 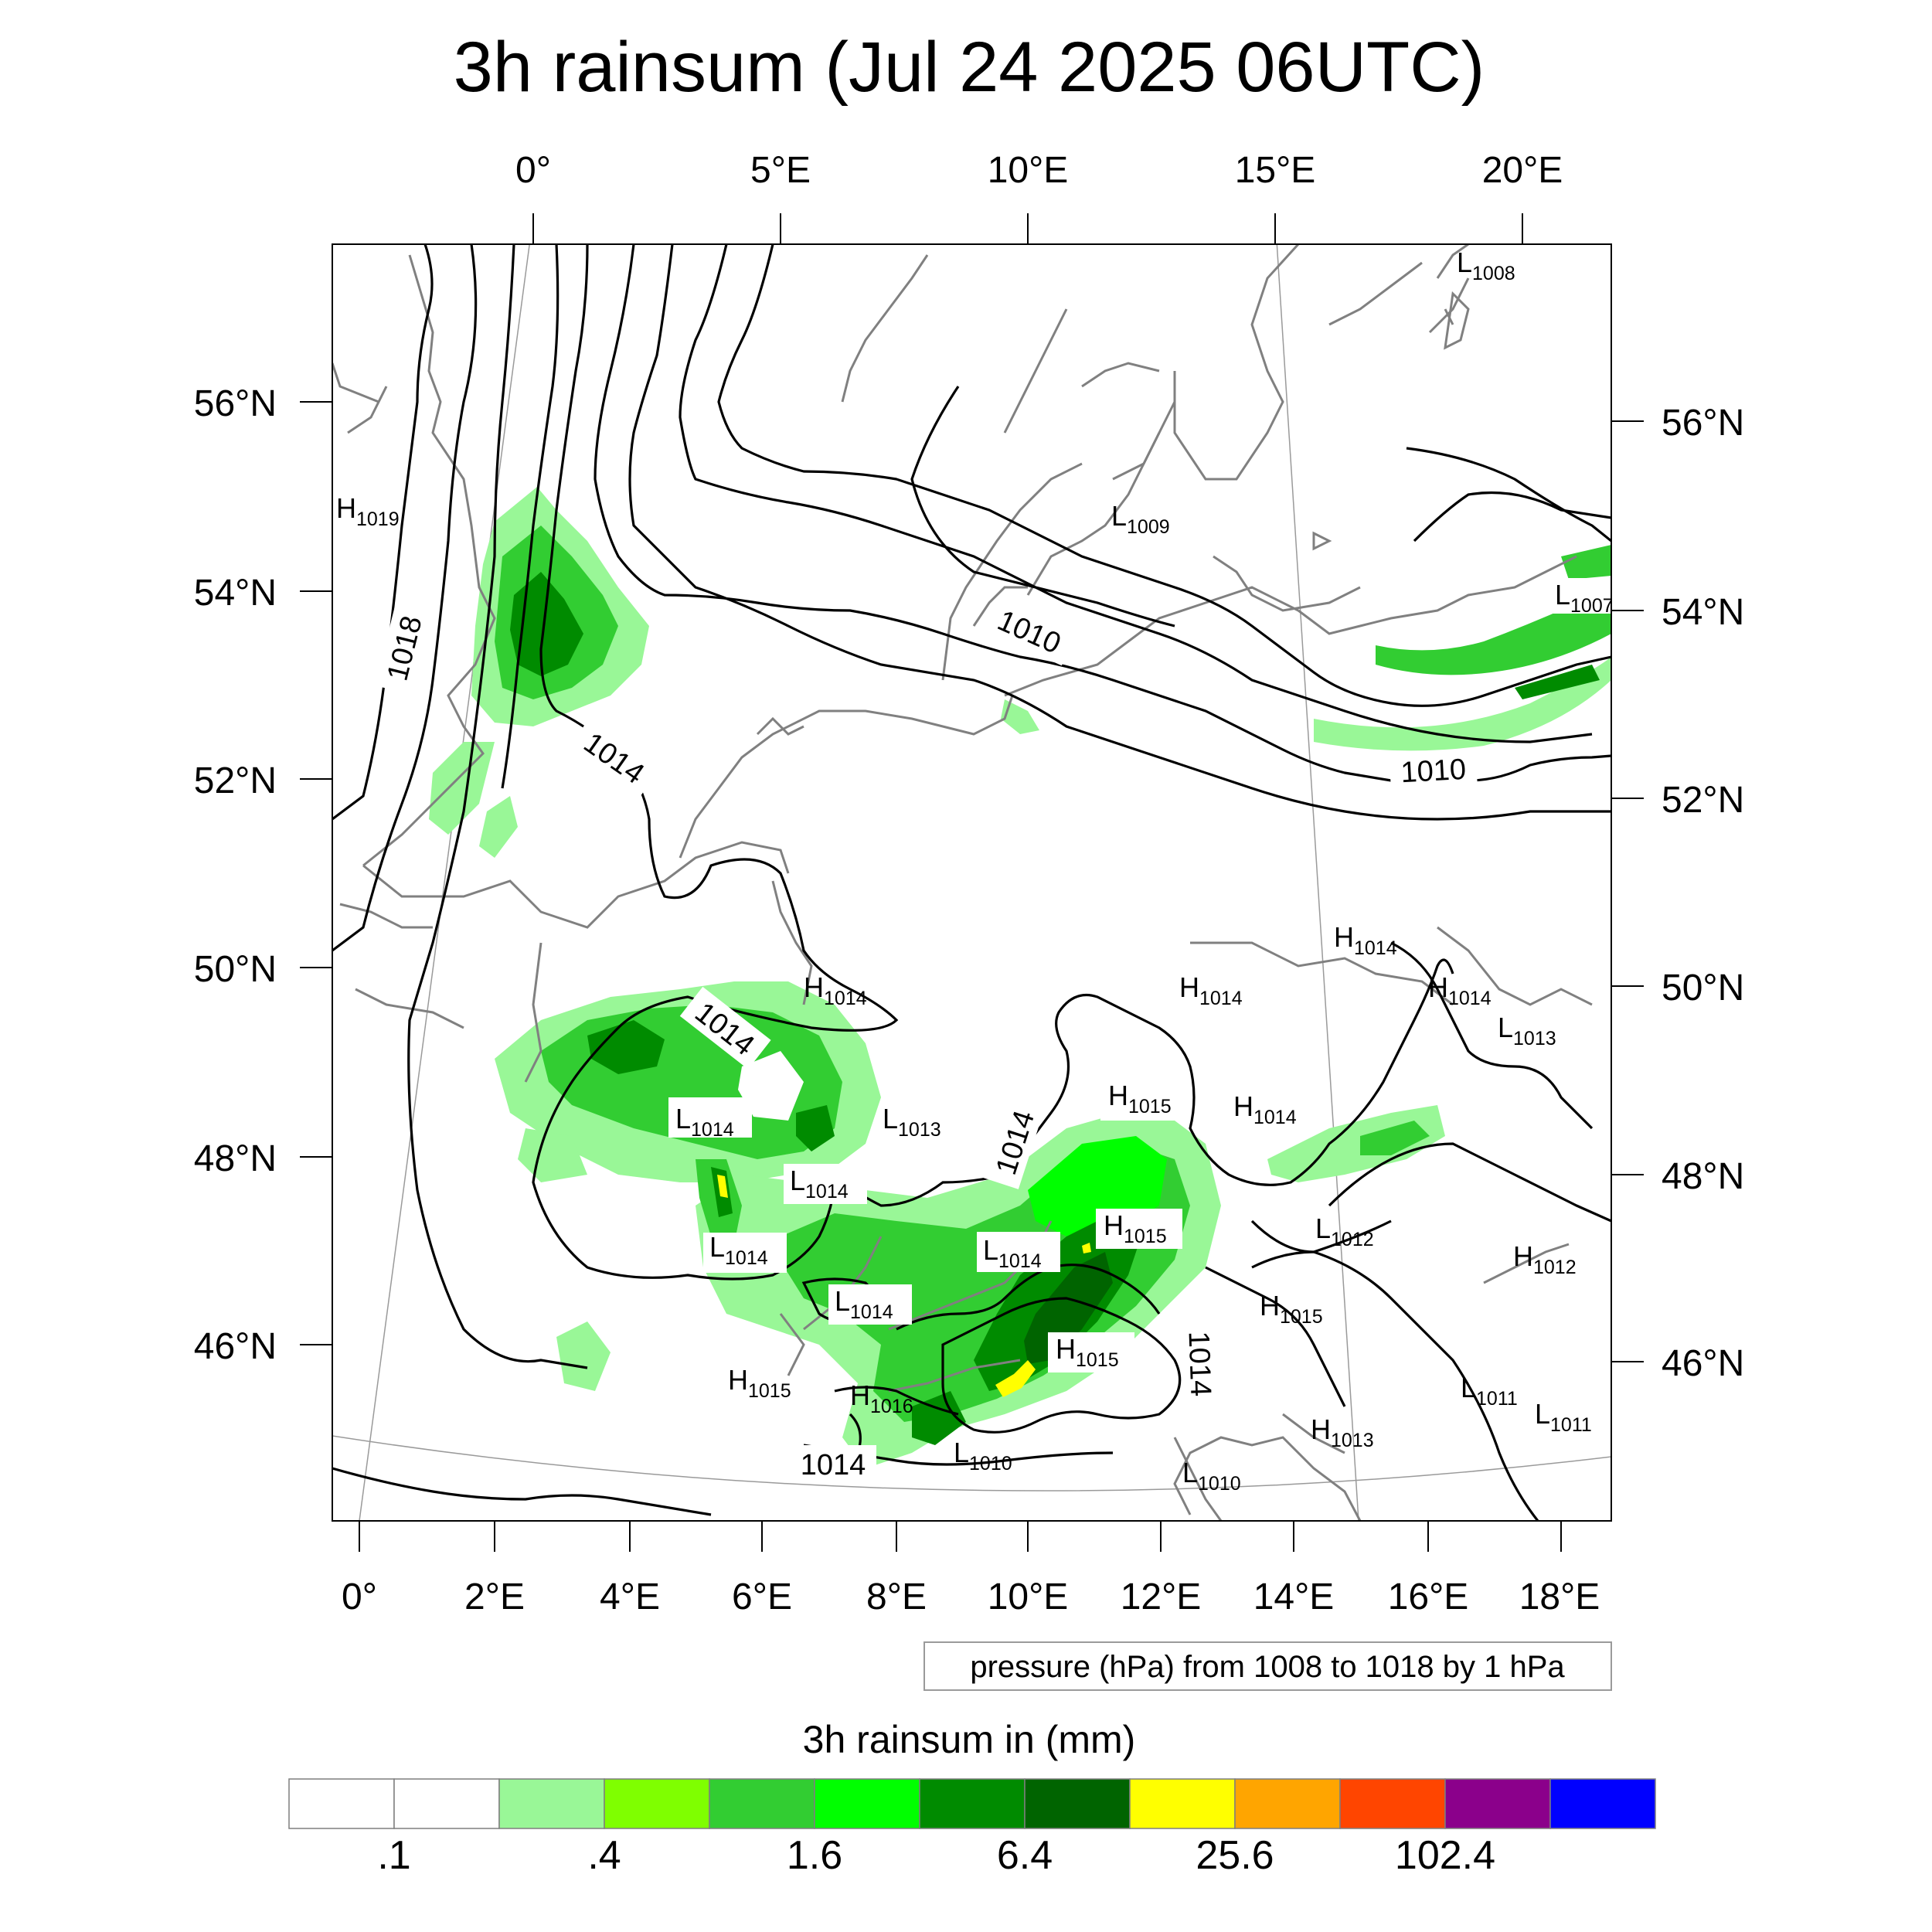 I want to click on pressure-center: H1016, so click(x=882, y=1398).